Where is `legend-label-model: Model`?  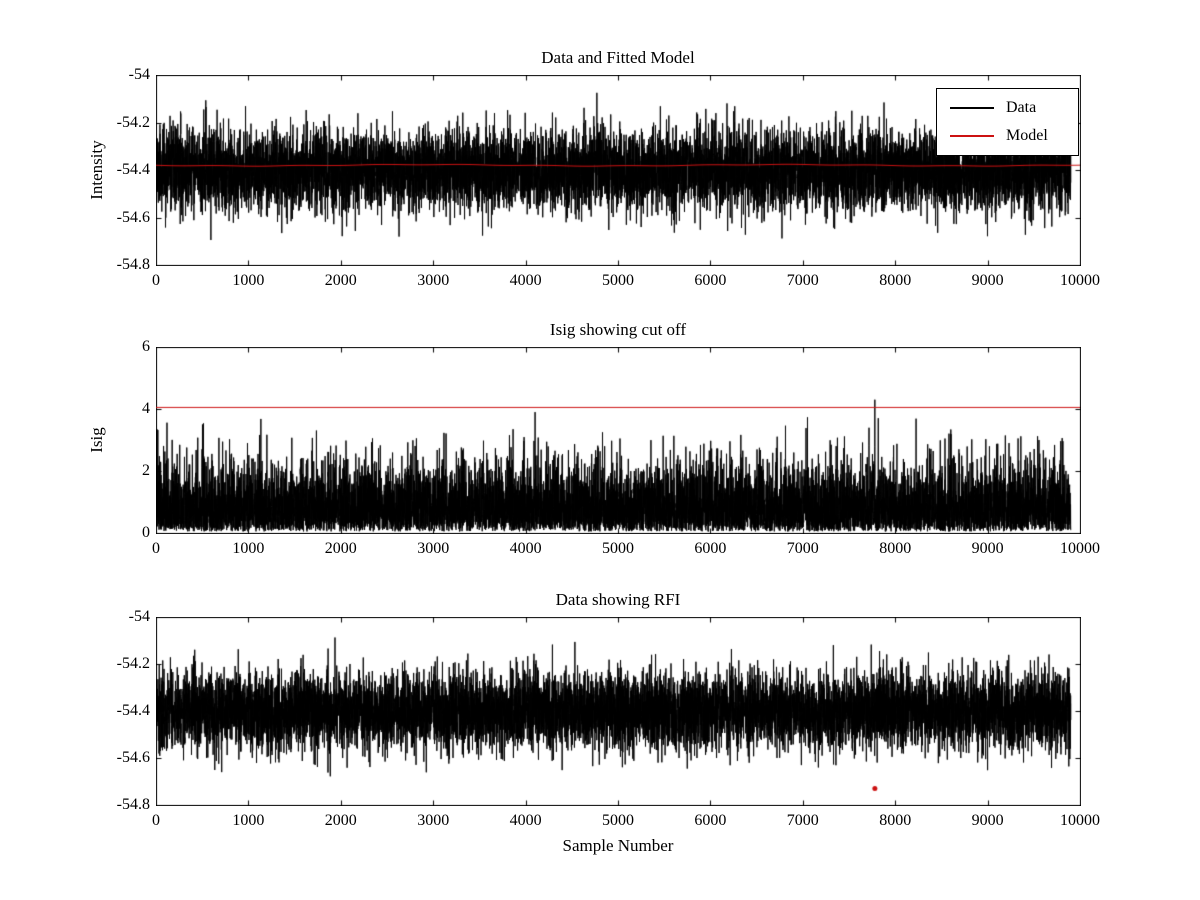
legend-label-model: Model is located at coordinates (1027, 135).